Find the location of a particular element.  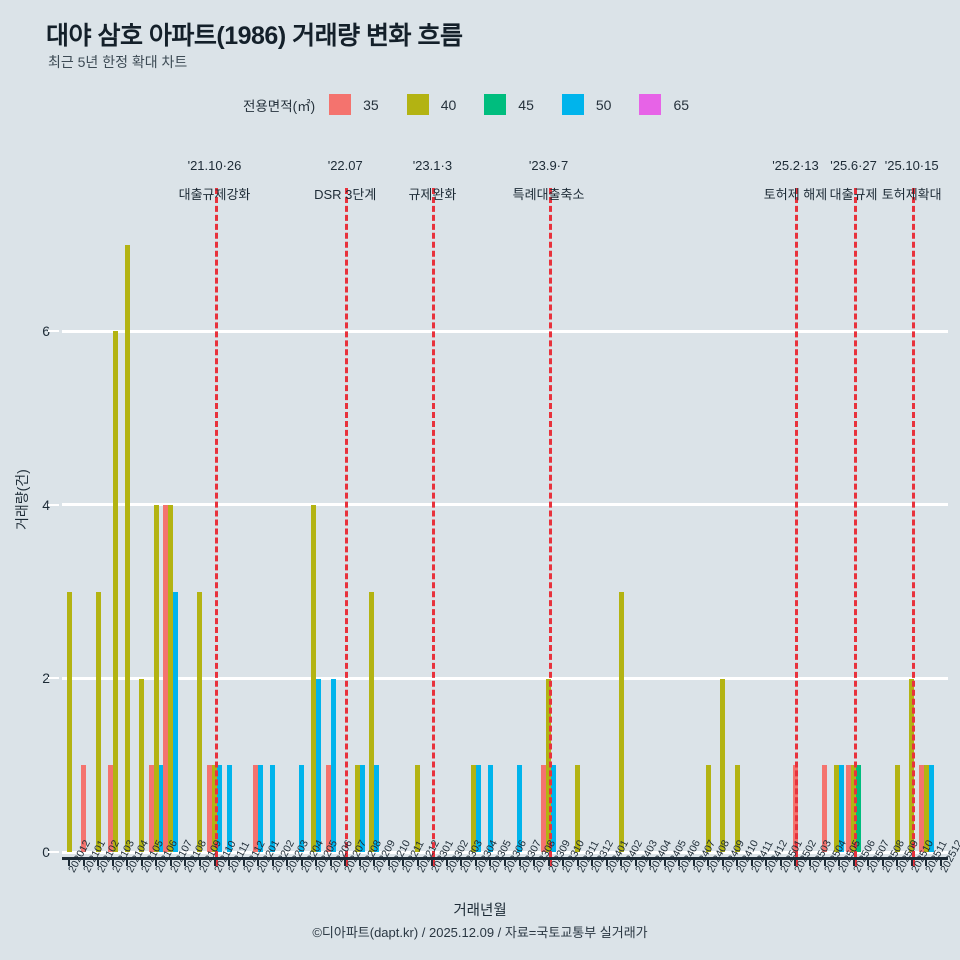

legend-item-65: 65 is located at coordinates (675, 104).